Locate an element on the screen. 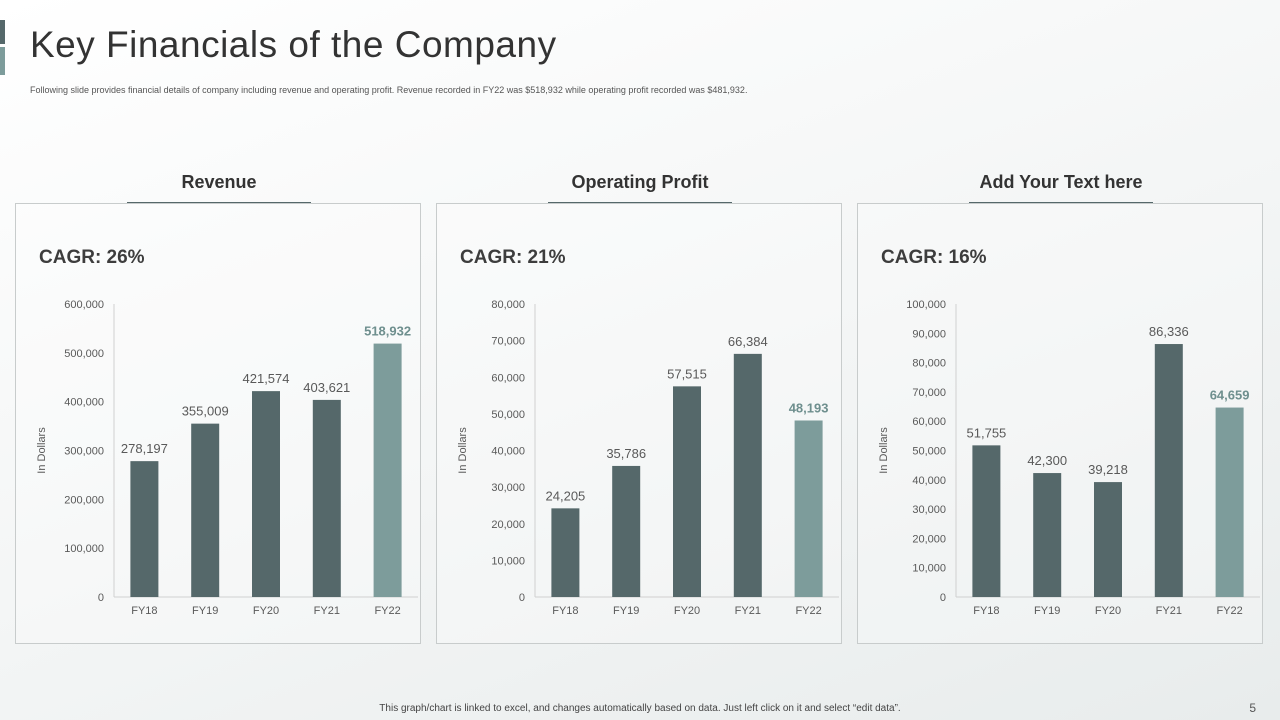 The height and width of the screenshot is (720, 1280). cagr-label: CAGR: 26% is located at coordinates (92, 257).